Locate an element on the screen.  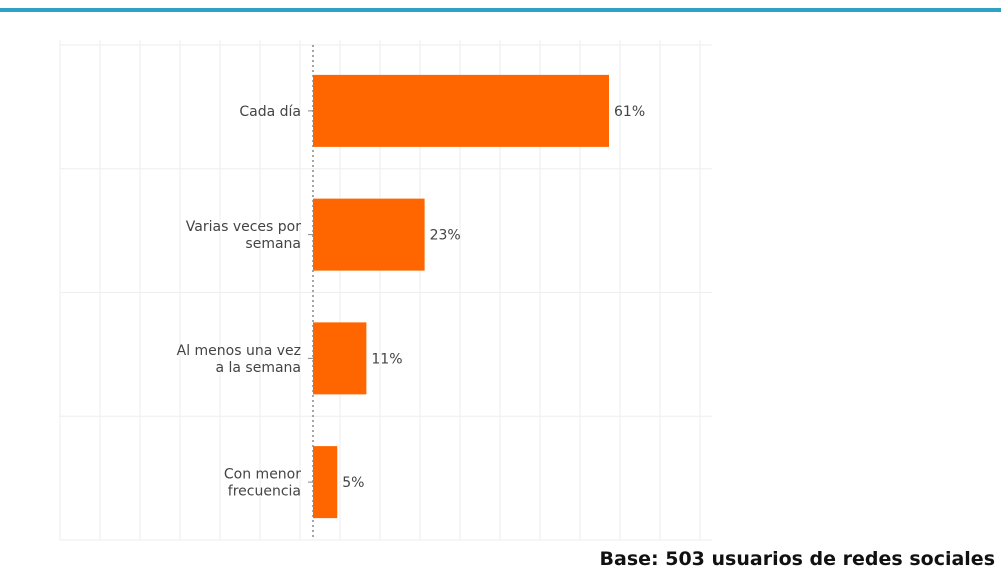
value-label: 5% is located at coordinates (353, 483).